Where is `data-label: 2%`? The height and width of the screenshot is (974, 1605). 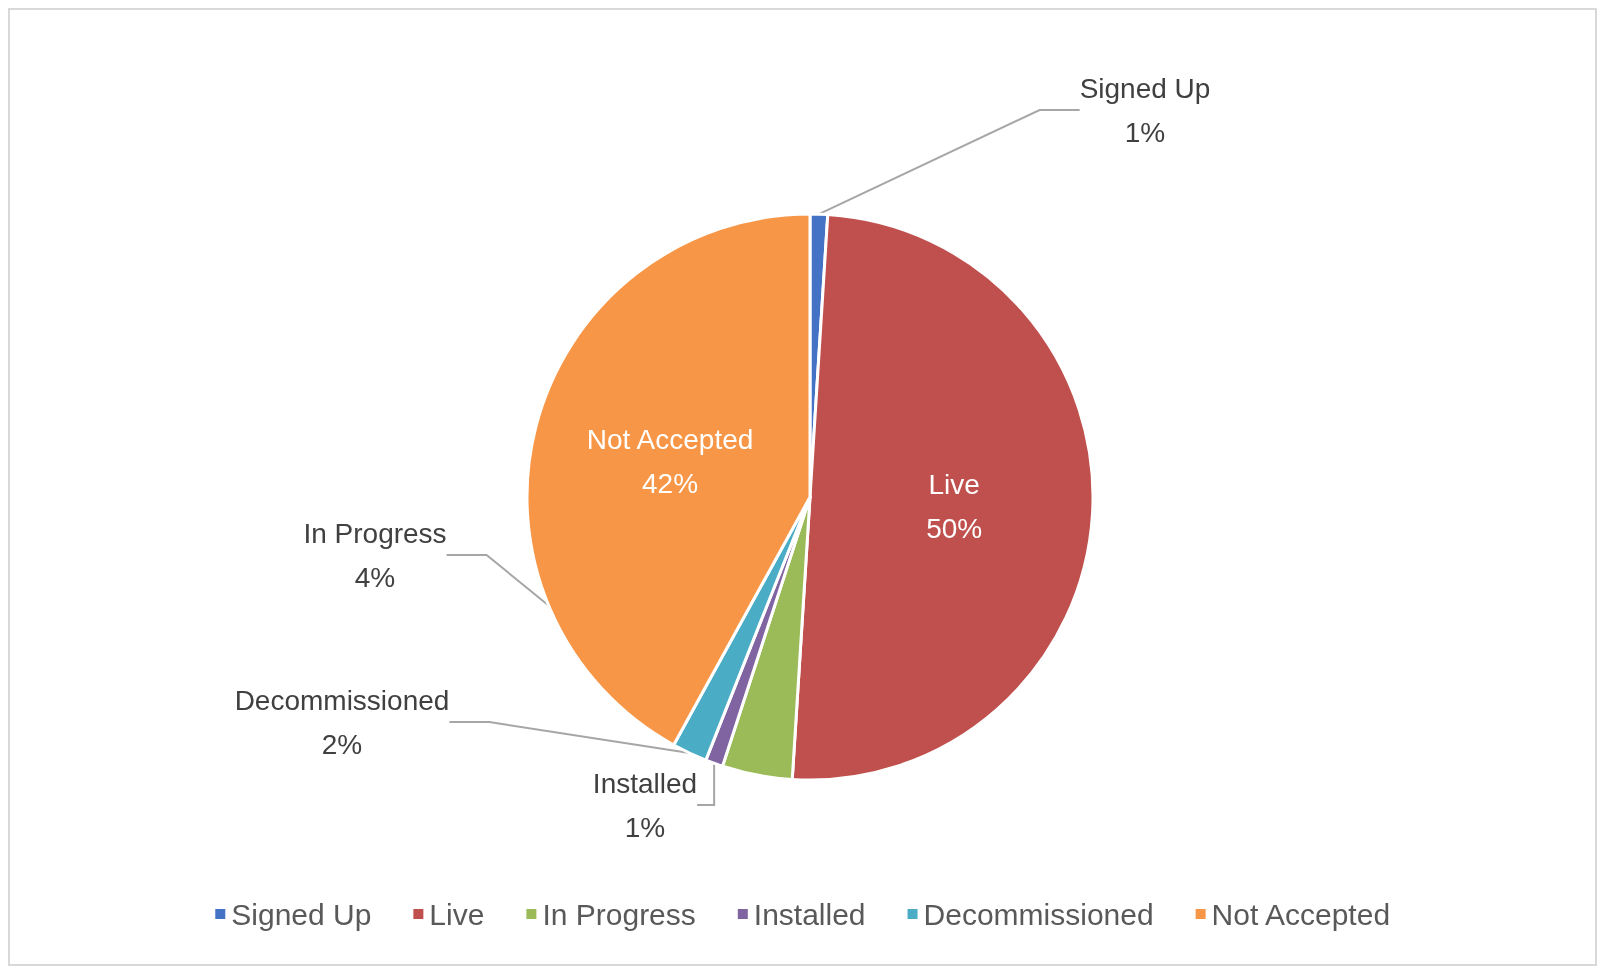 data-label: 2% is located at coordinates (342, 744).